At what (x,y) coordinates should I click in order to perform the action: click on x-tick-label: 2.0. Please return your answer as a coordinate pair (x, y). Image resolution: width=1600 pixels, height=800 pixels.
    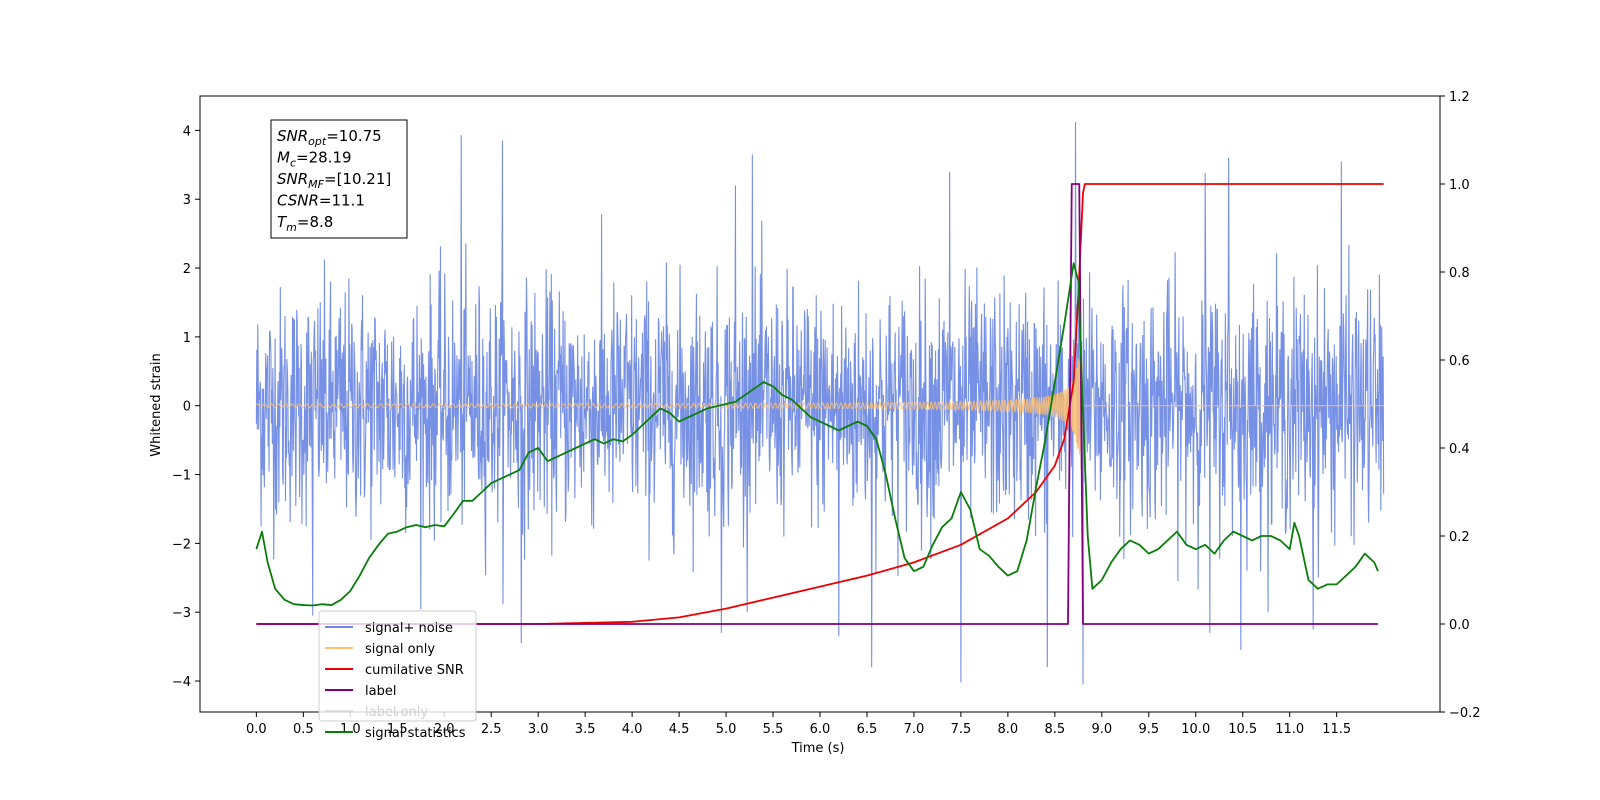
    Looking at the image, I should click on (444, 729).